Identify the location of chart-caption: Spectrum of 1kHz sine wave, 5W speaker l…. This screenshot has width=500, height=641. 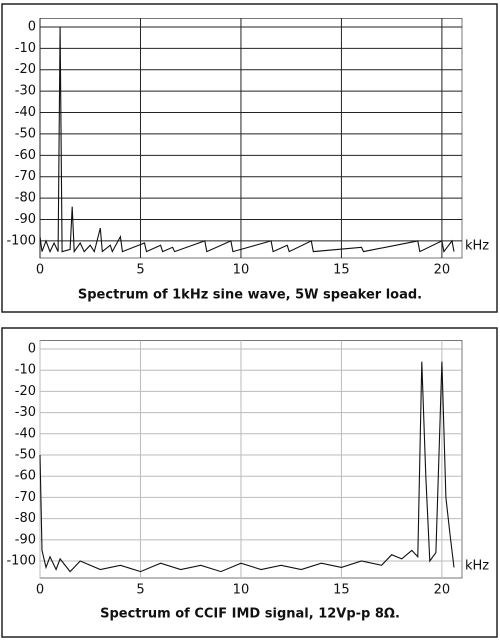
(250, 295).